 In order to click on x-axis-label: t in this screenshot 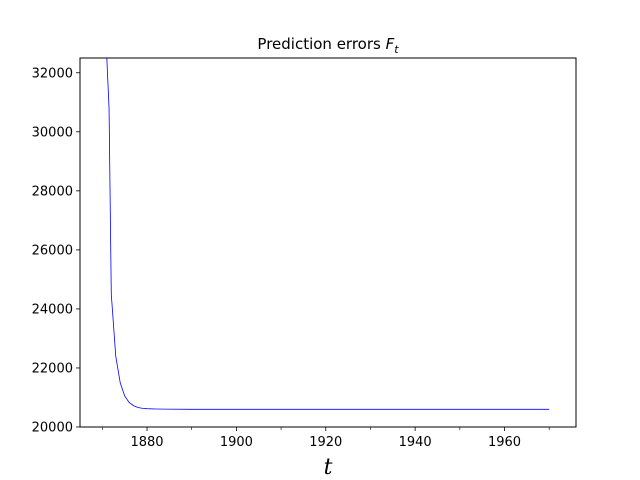, I will do `click(328, 467)`.